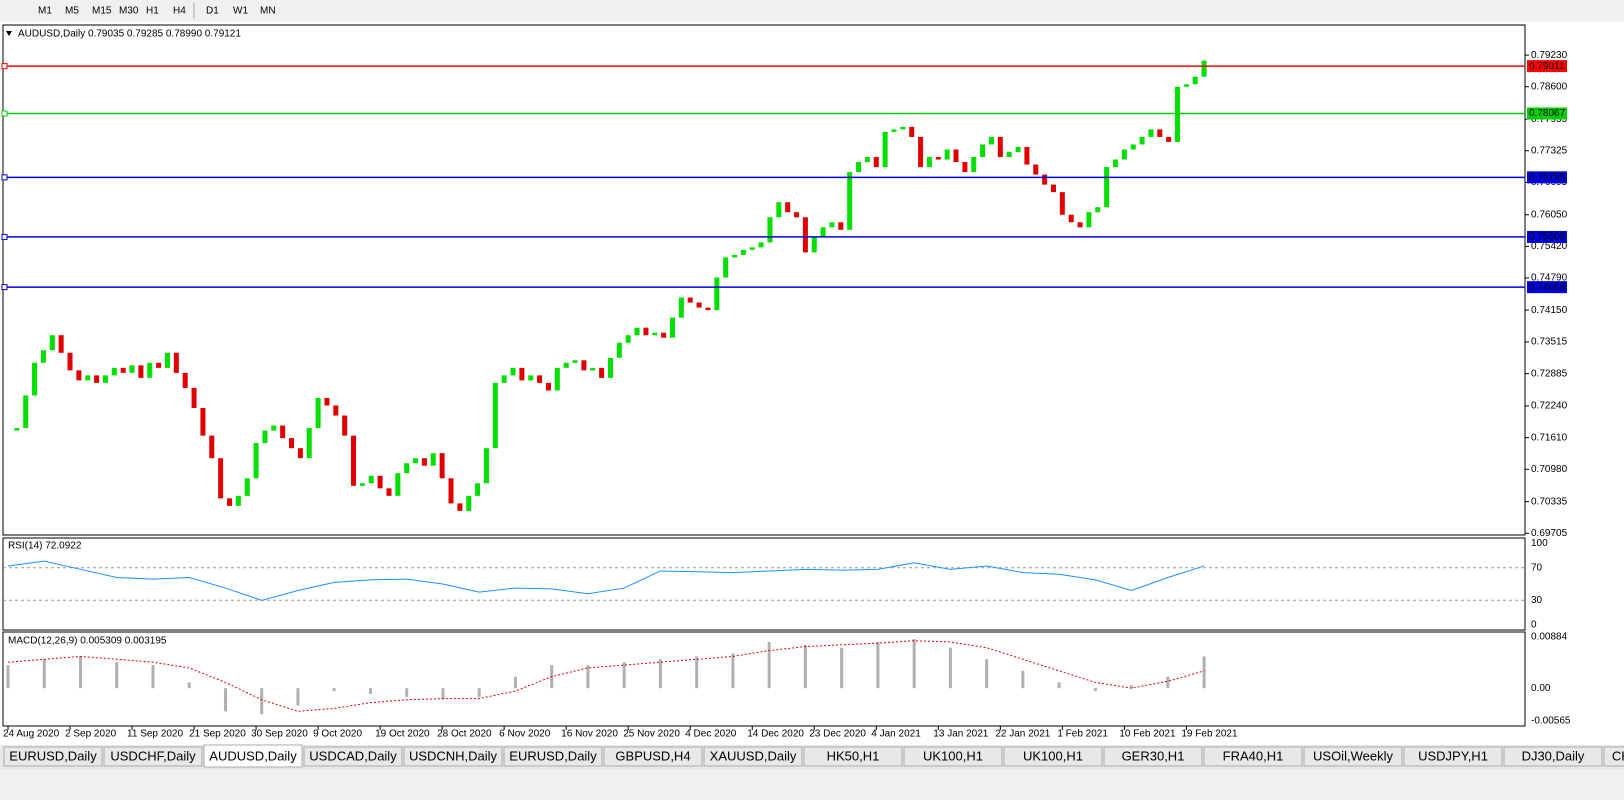 This screenshot has width=1624, height=800. I want to click on timeframe-button: MN, so click(268, 11).